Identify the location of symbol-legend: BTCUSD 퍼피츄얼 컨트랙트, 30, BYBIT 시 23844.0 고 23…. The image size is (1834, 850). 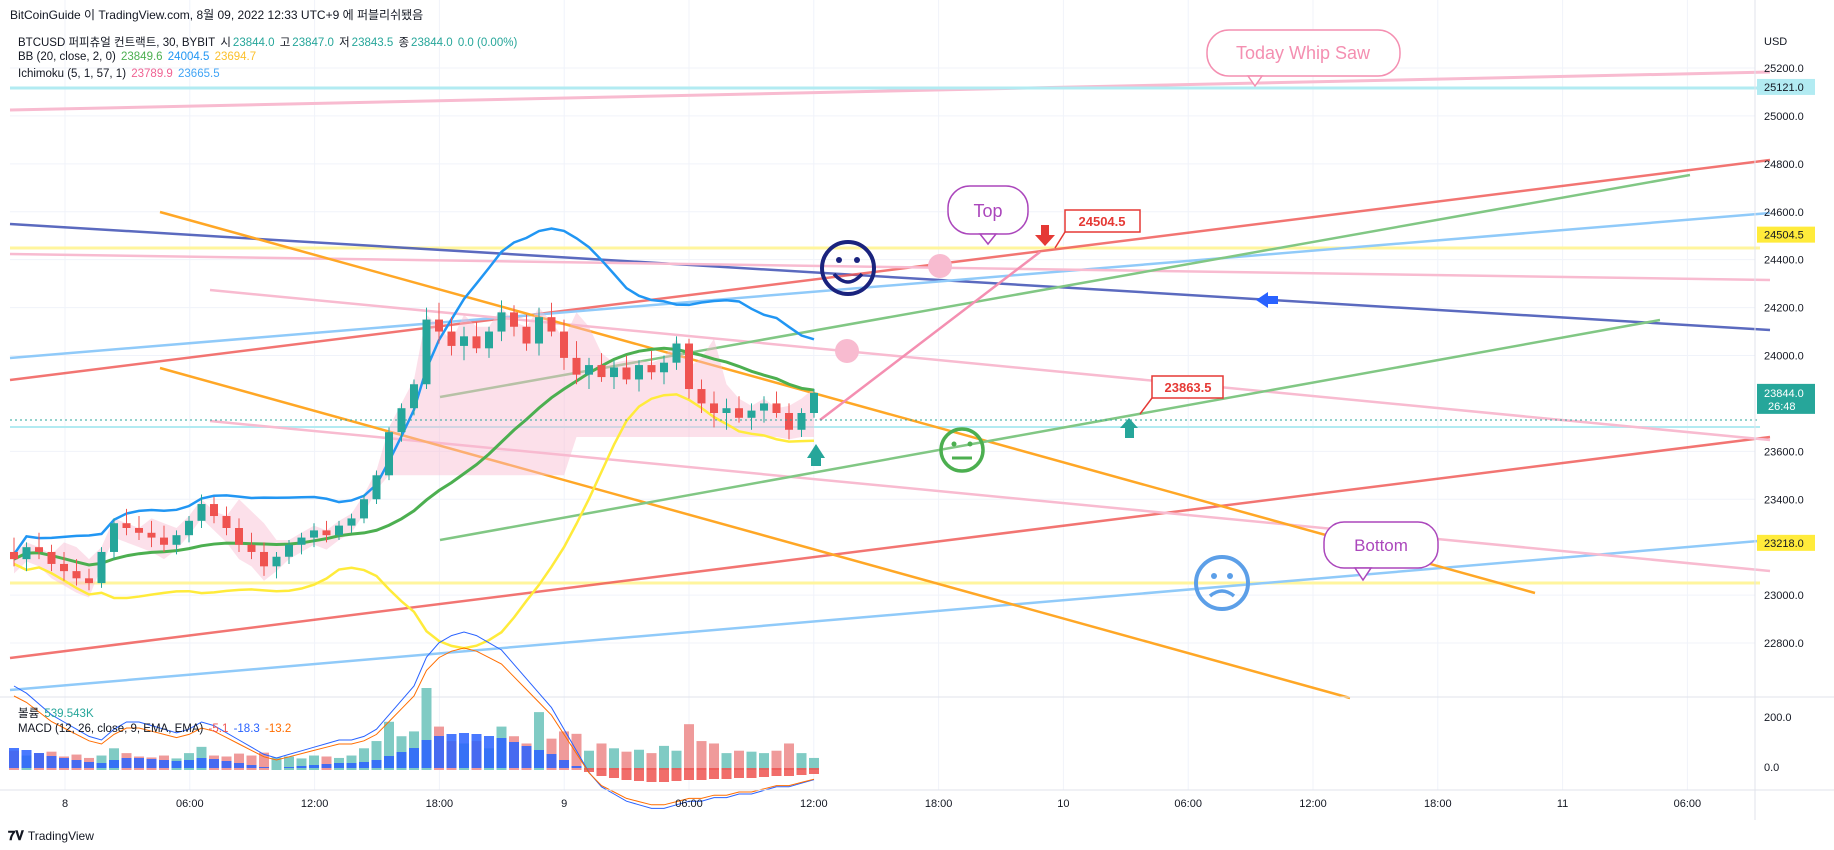
(268, 42).